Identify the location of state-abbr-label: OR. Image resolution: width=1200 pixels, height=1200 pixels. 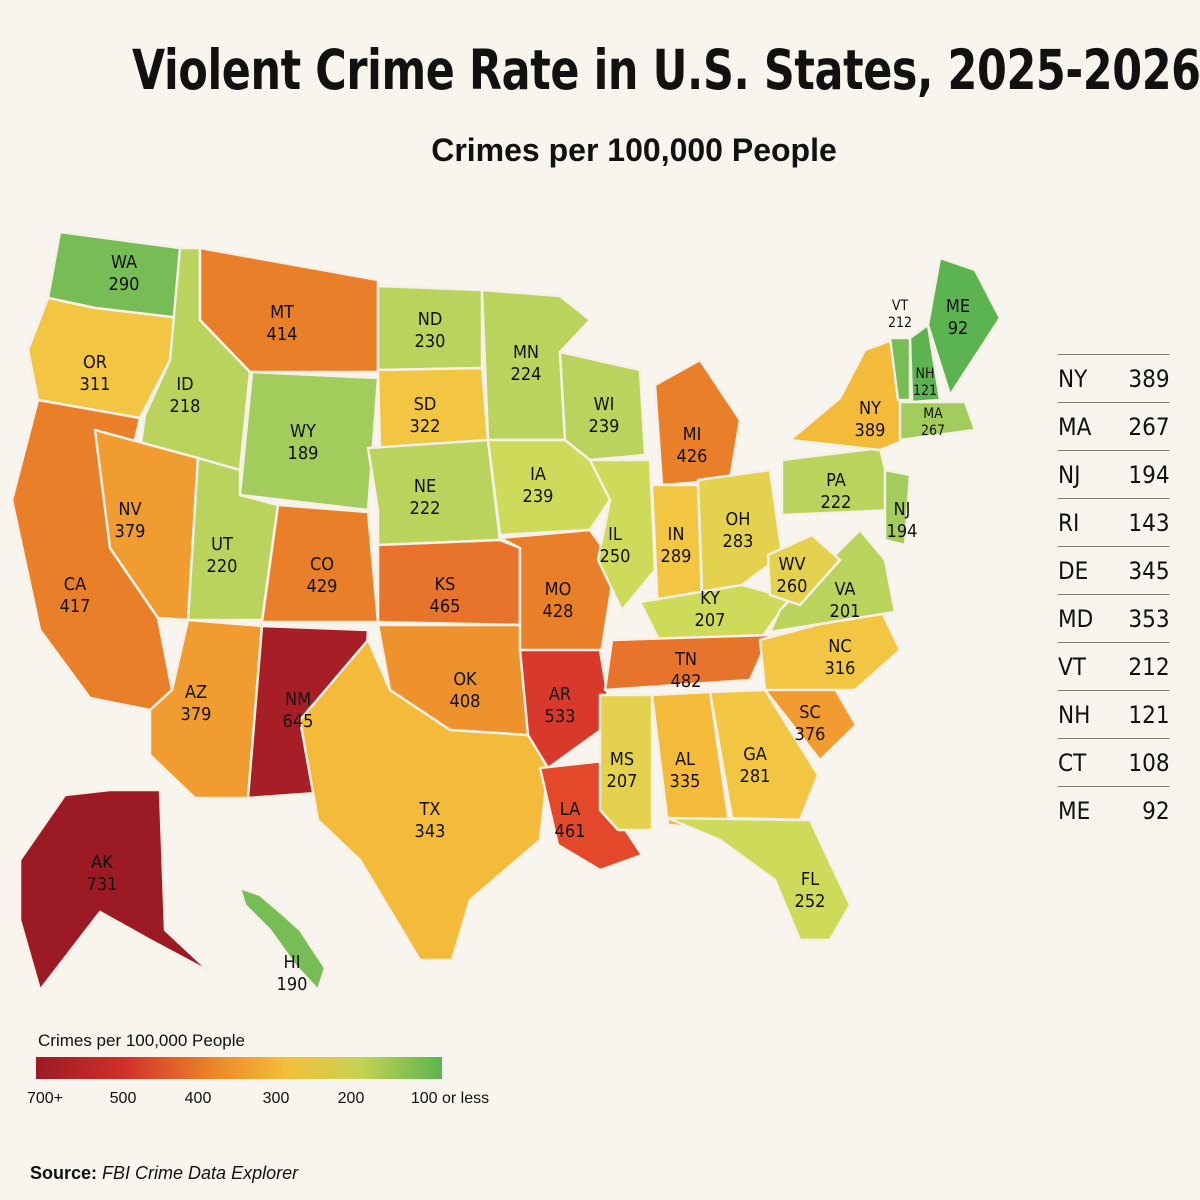
(95, 362).